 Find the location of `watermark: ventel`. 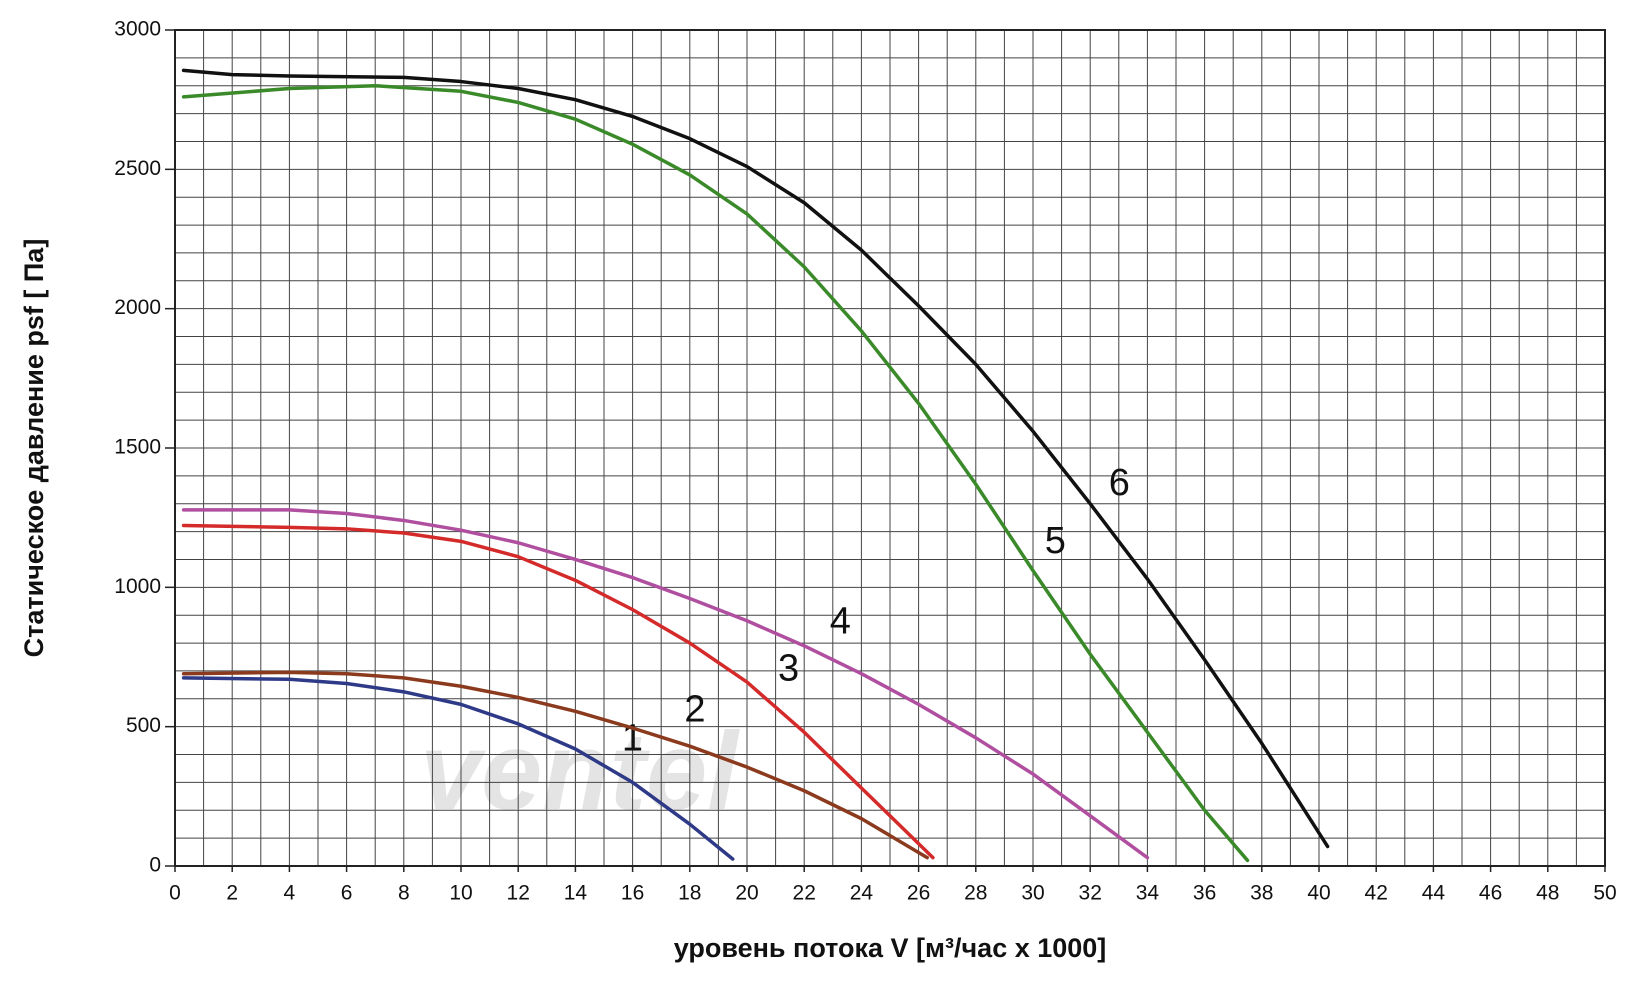

watermark: ventel is located at coordinates (580, 771).